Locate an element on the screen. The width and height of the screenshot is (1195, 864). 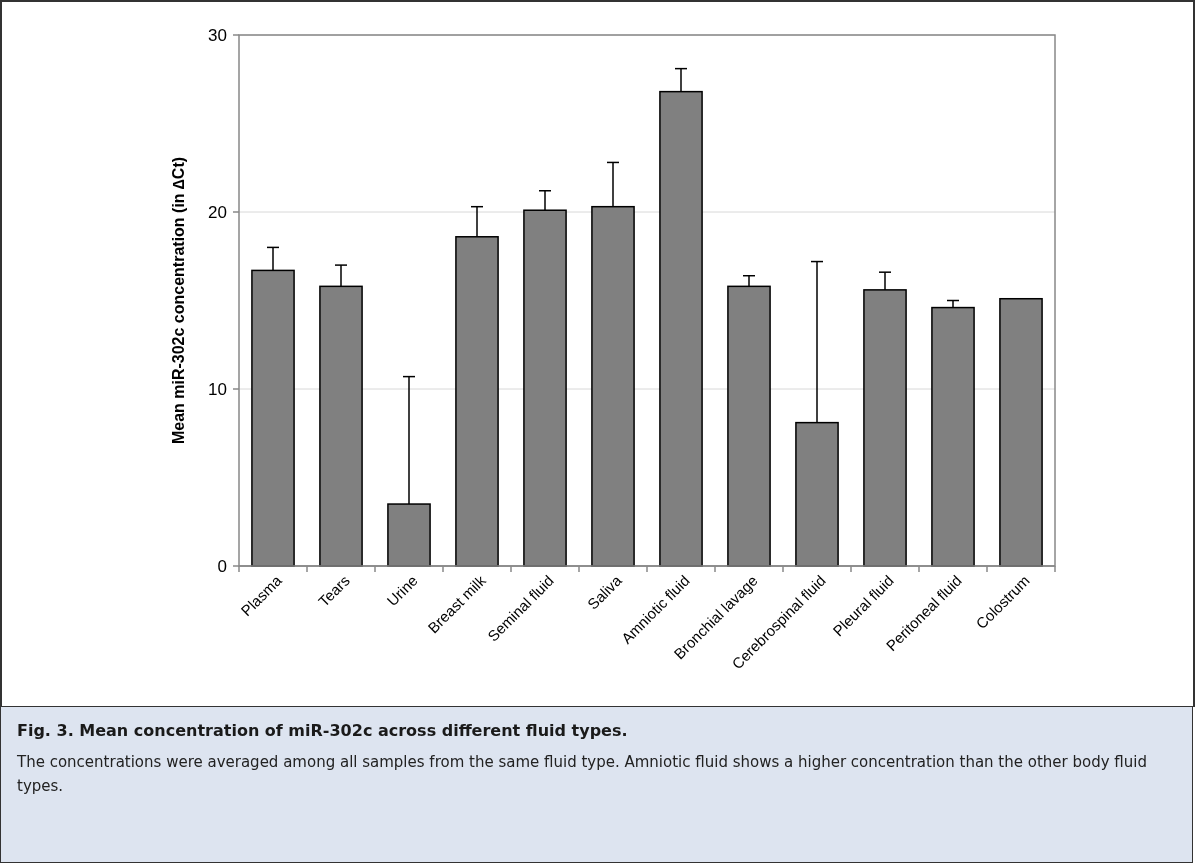
y-axis-title: Mean miR-302c concentration (in ∆Ct) is located at coordinates (178, 300).